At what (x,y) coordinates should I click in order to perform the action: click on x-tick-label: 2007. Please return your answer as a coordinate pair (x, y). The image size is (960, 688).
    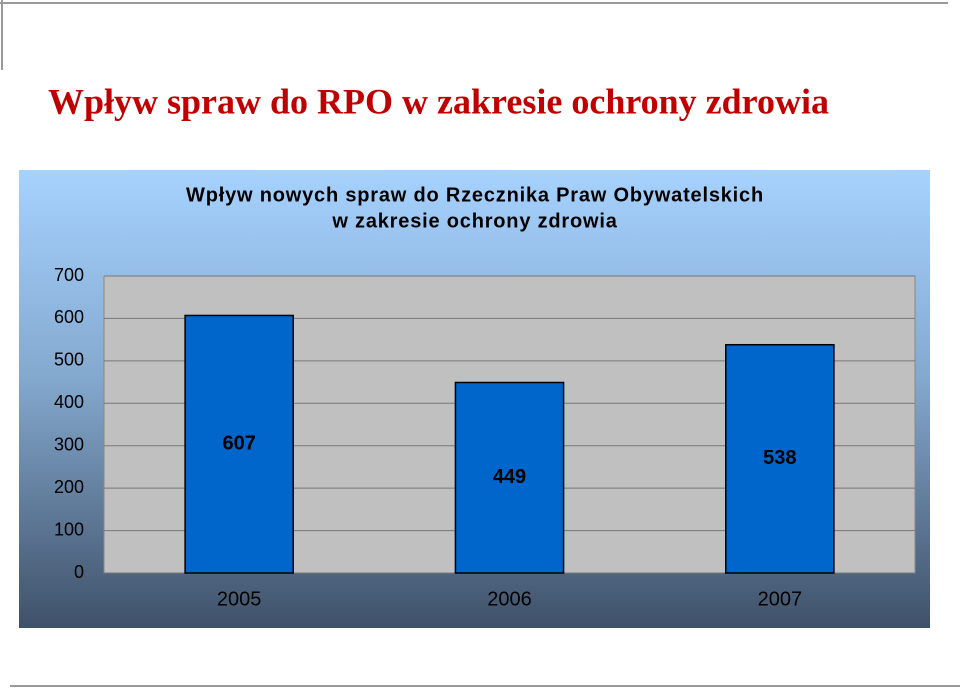
    Looking at the image, I should click on (780, 599).